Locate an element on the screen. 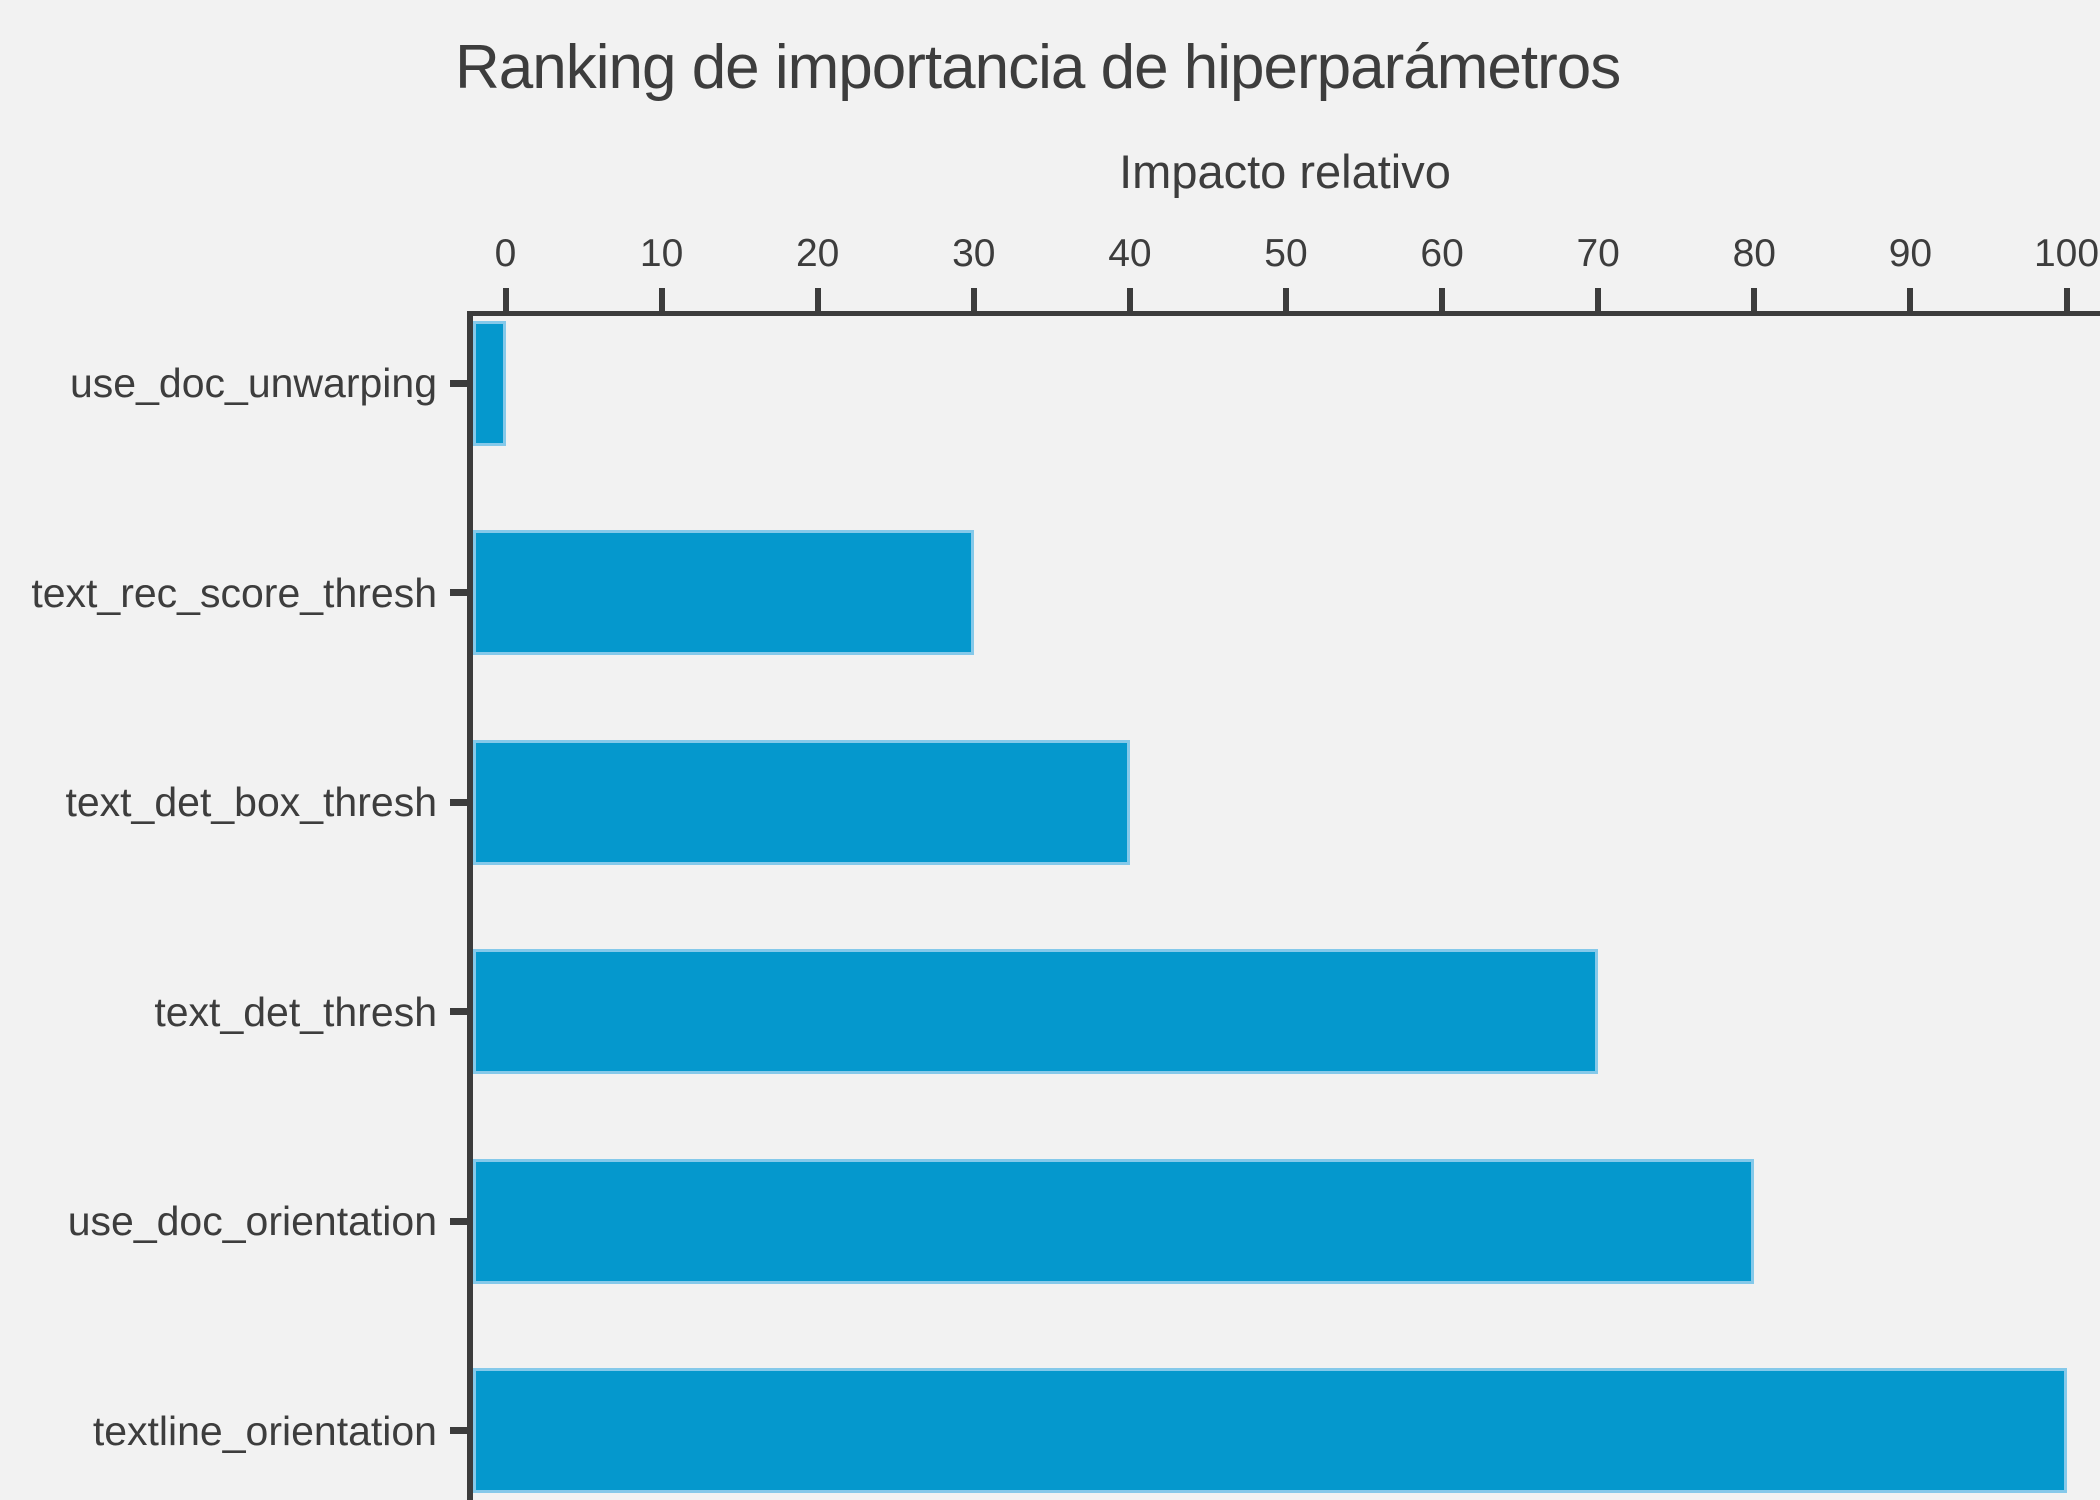  category-label: text_det_thresh is located at coordinates (295, 1011).